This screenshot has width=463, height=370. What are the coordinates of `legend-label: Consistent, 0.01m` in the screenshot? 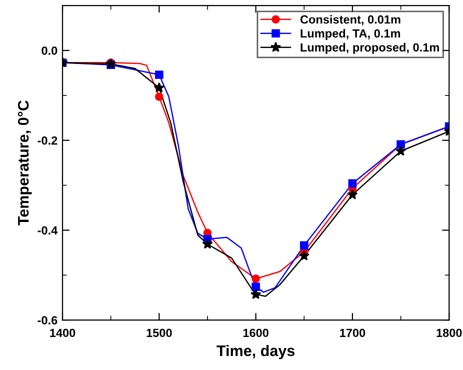 It's located at (350, 20).